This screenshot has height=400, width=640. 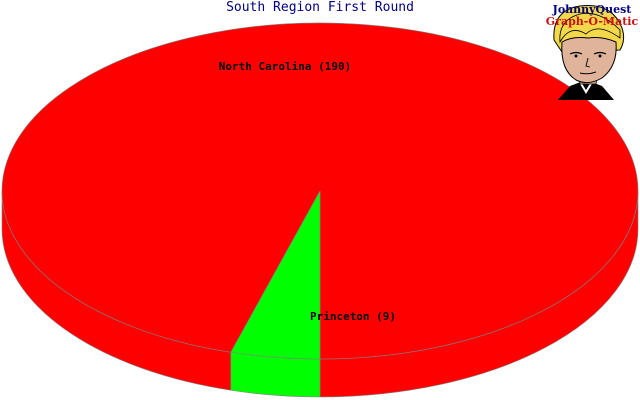 I want to click on slice-label-princeton: Princeton (9), so click(x=353, y=316).